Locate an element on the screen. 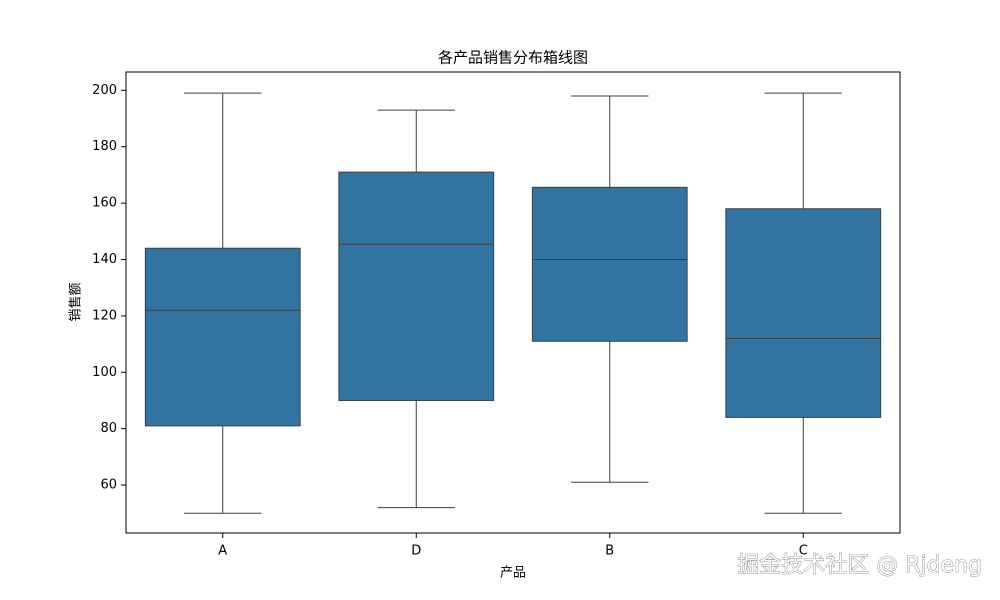 Image resolution: width=1000 pixels, height=600 pixels. chart-title: 各产品销售分布箱线图 is located at coordinates (513, 58).